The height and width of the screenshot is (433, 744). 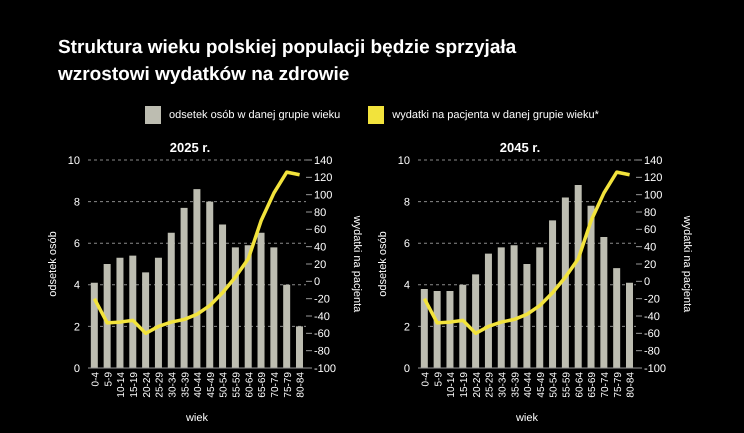 What do you see at coordinates (652, 334) in the screenshot?
I see `y2-tick-label: -60` at bounding box center [652, 334].